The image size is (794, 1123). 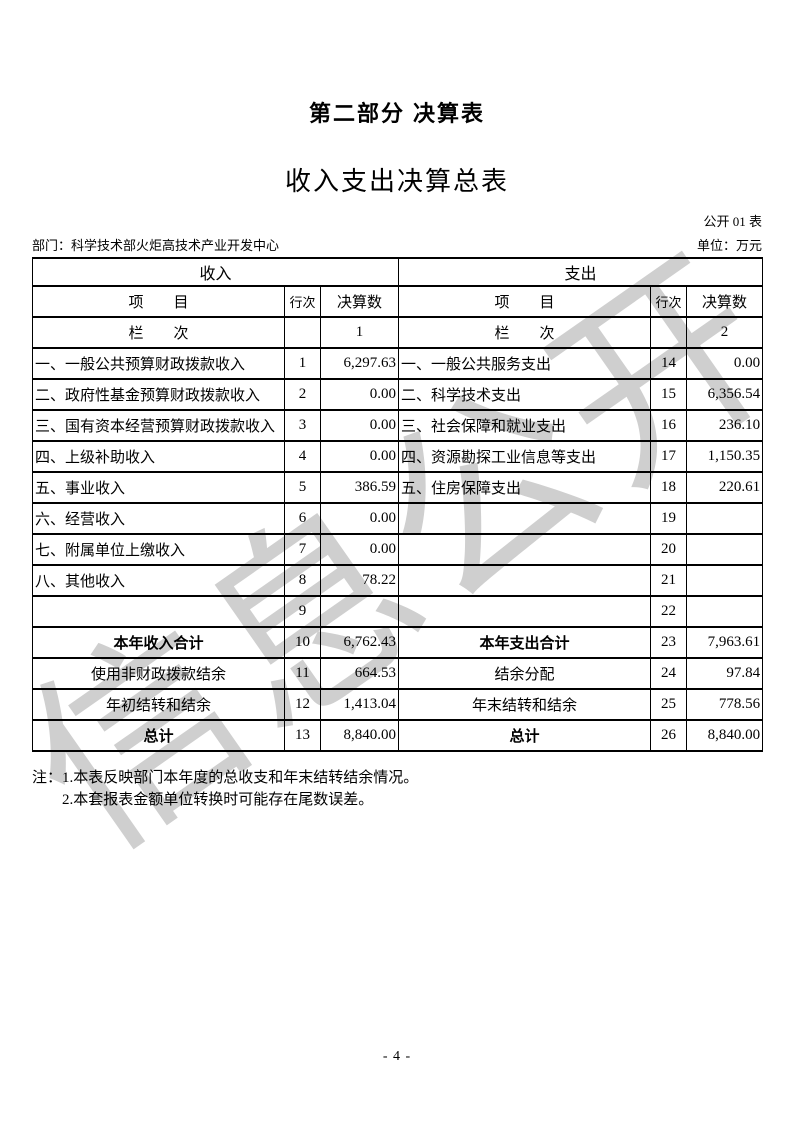 I want to click on section-title: 第二部分 决算表, so click(x=397, y=113).